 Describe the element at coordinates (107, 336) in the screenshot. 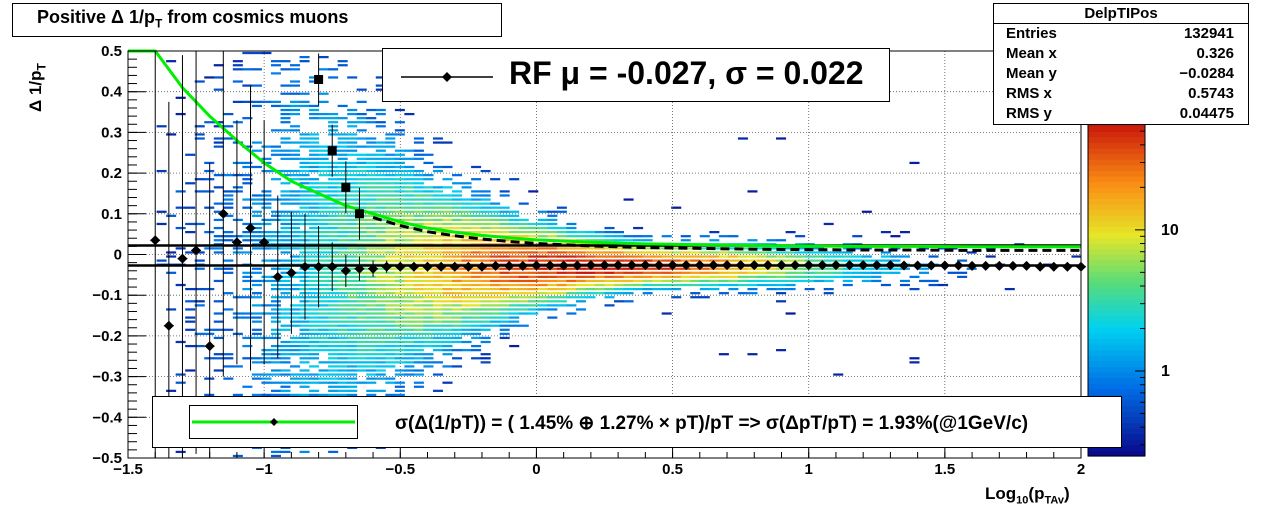

I see `y-tick-label: −0.2` at that location.